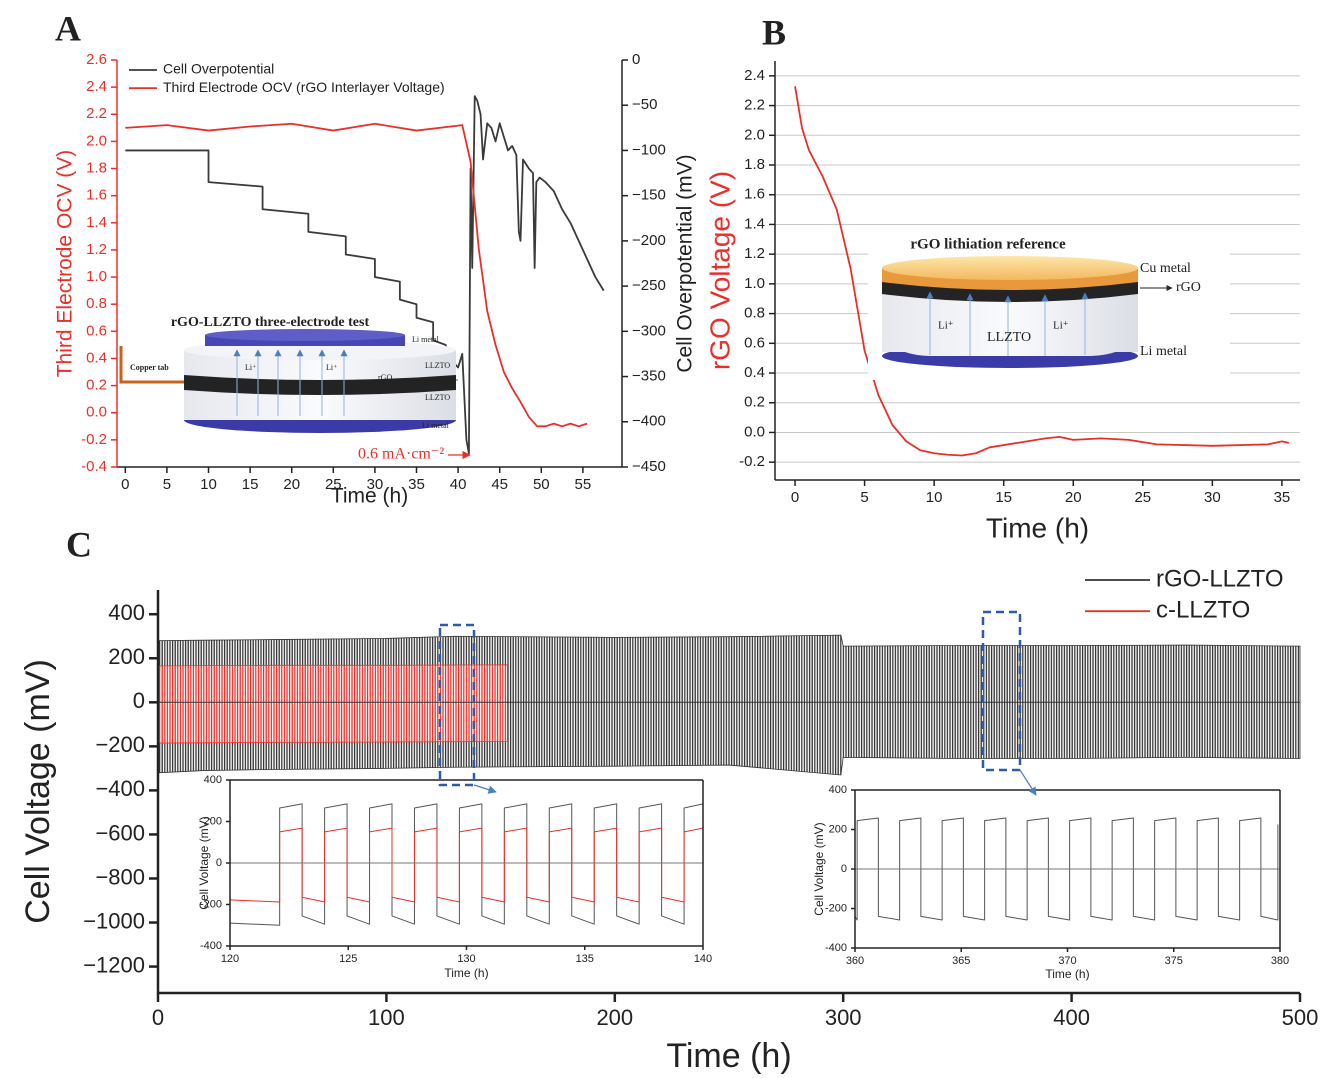  I want to click on y-tick-label: 1.2, so click(754, 253).